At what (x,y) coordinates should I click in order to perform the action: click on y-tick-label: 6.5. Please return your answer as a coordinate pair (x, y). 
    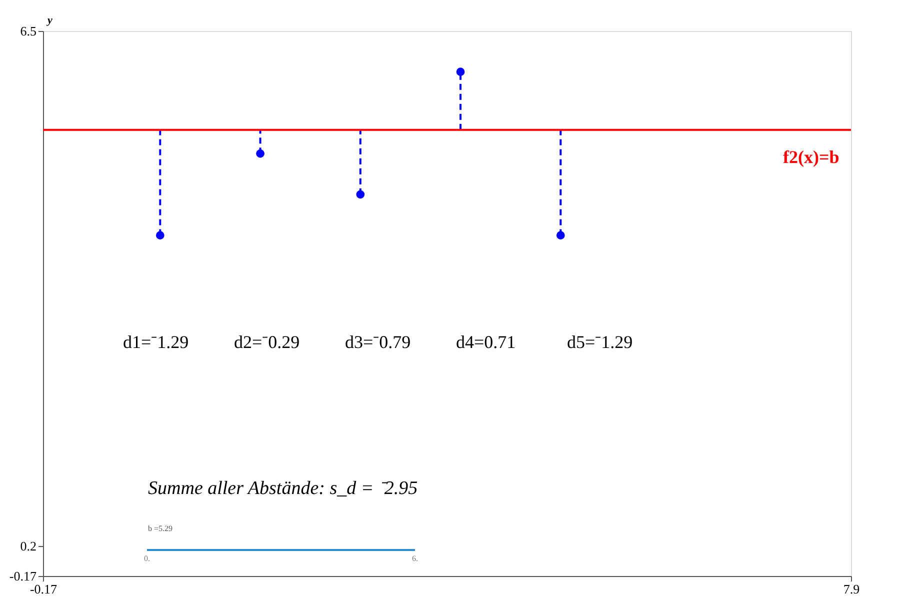
    Looking at the image, I should click on (28, 31).